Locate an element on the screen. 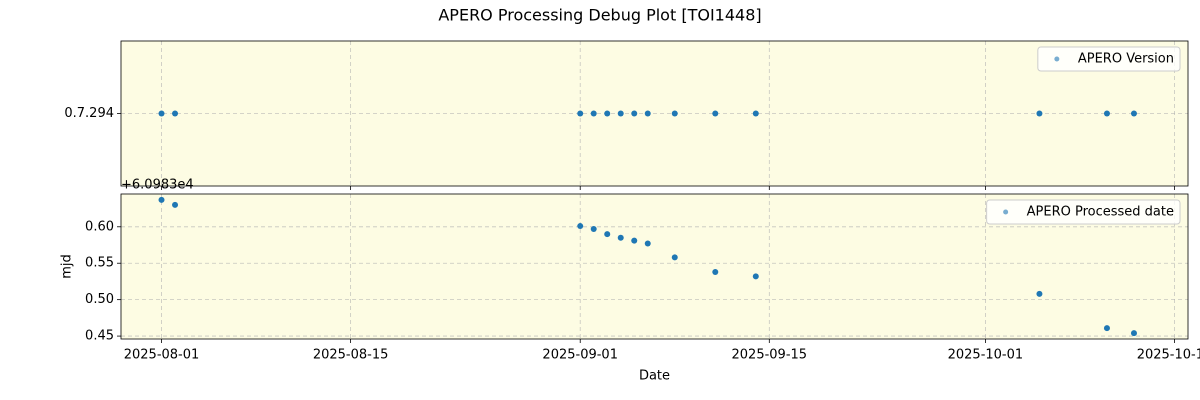 Image resolution: width=1200 pixels, height=400 pixels. x-tick-label: 2025-10-01 is located at coordinates (986, 355).